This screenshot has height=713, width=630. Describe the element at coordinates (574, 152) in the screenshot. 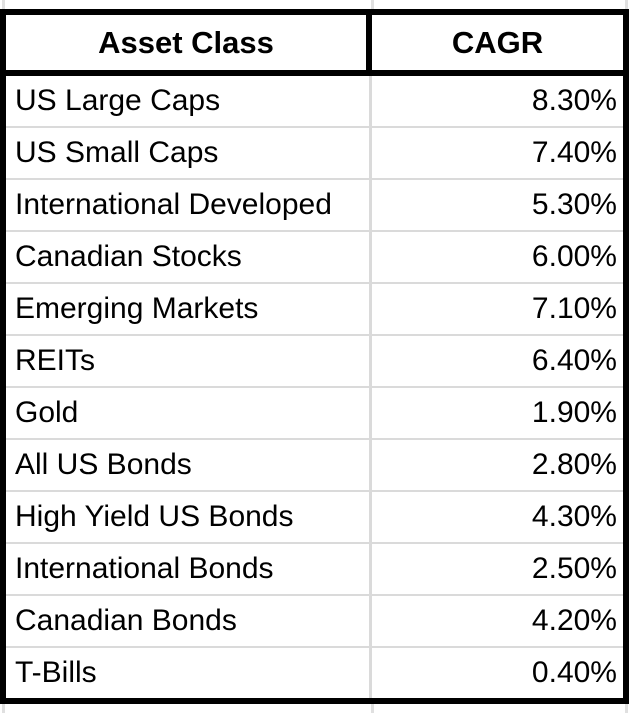

I see `cagr-cell: 7.40%` at that location.